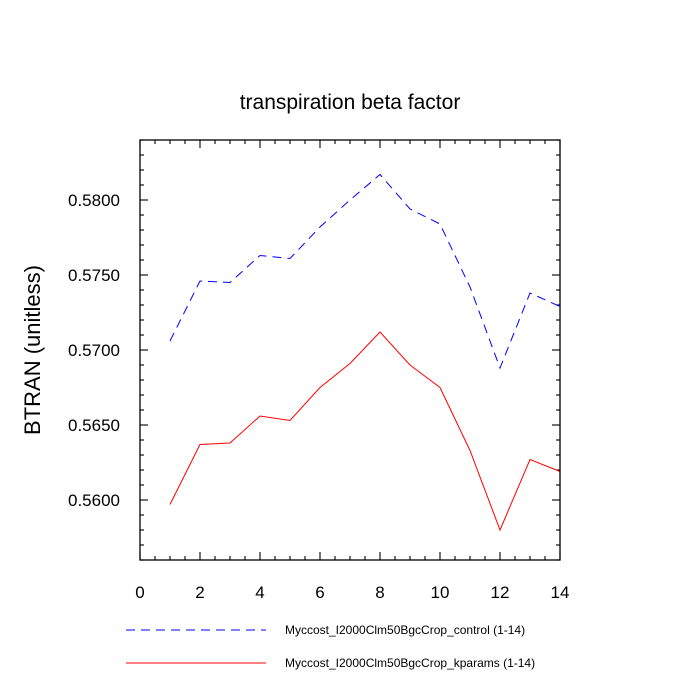  Describe the element at coordinates (440, 592) in the screenshot. I see `x-tick-label: 10` at that location.